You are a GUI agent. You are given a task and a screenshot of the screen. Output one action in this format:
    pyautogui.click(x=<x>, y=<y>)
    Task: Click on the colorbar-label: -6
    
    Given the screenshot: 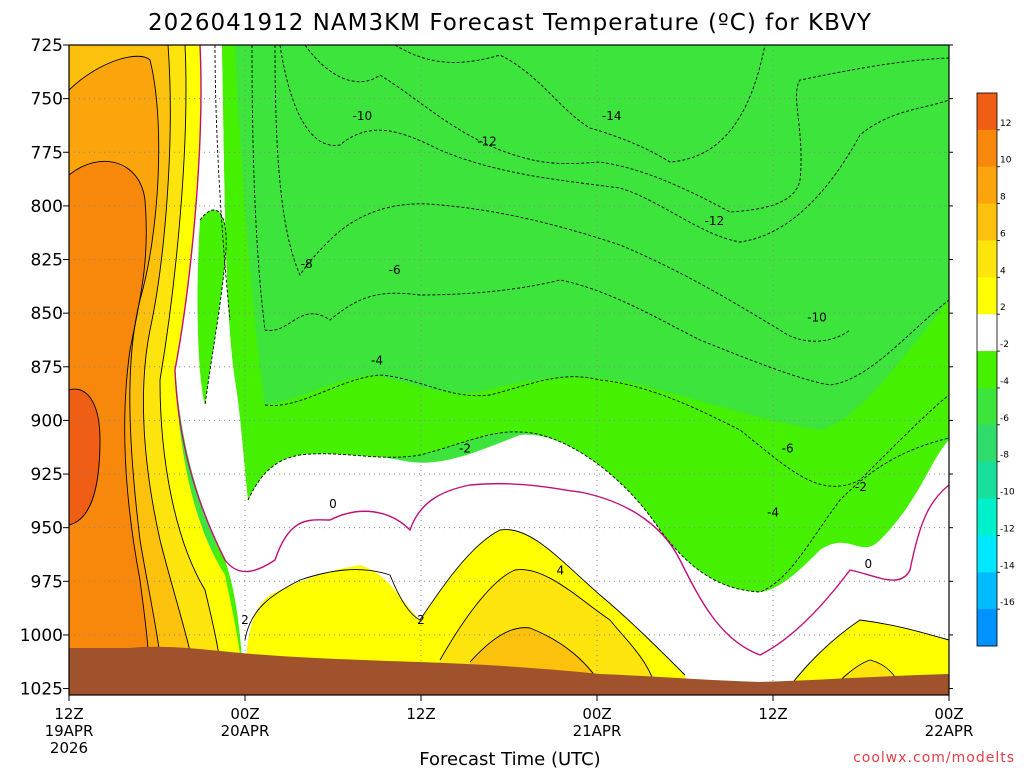 What is the action you would take?
    pyautogui.click(x=1004, y=419)
    